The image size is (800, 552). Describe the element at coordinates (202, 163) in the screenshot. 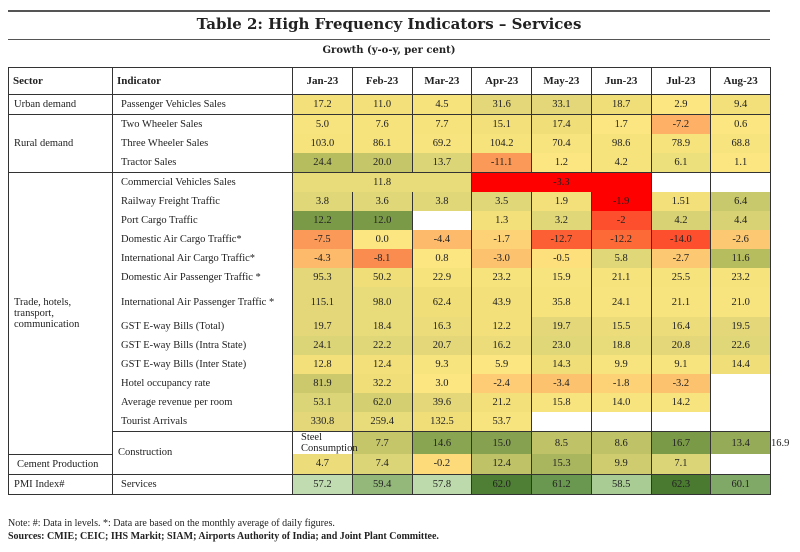

I see `indicator-cell: Tractor Sales` at that location.